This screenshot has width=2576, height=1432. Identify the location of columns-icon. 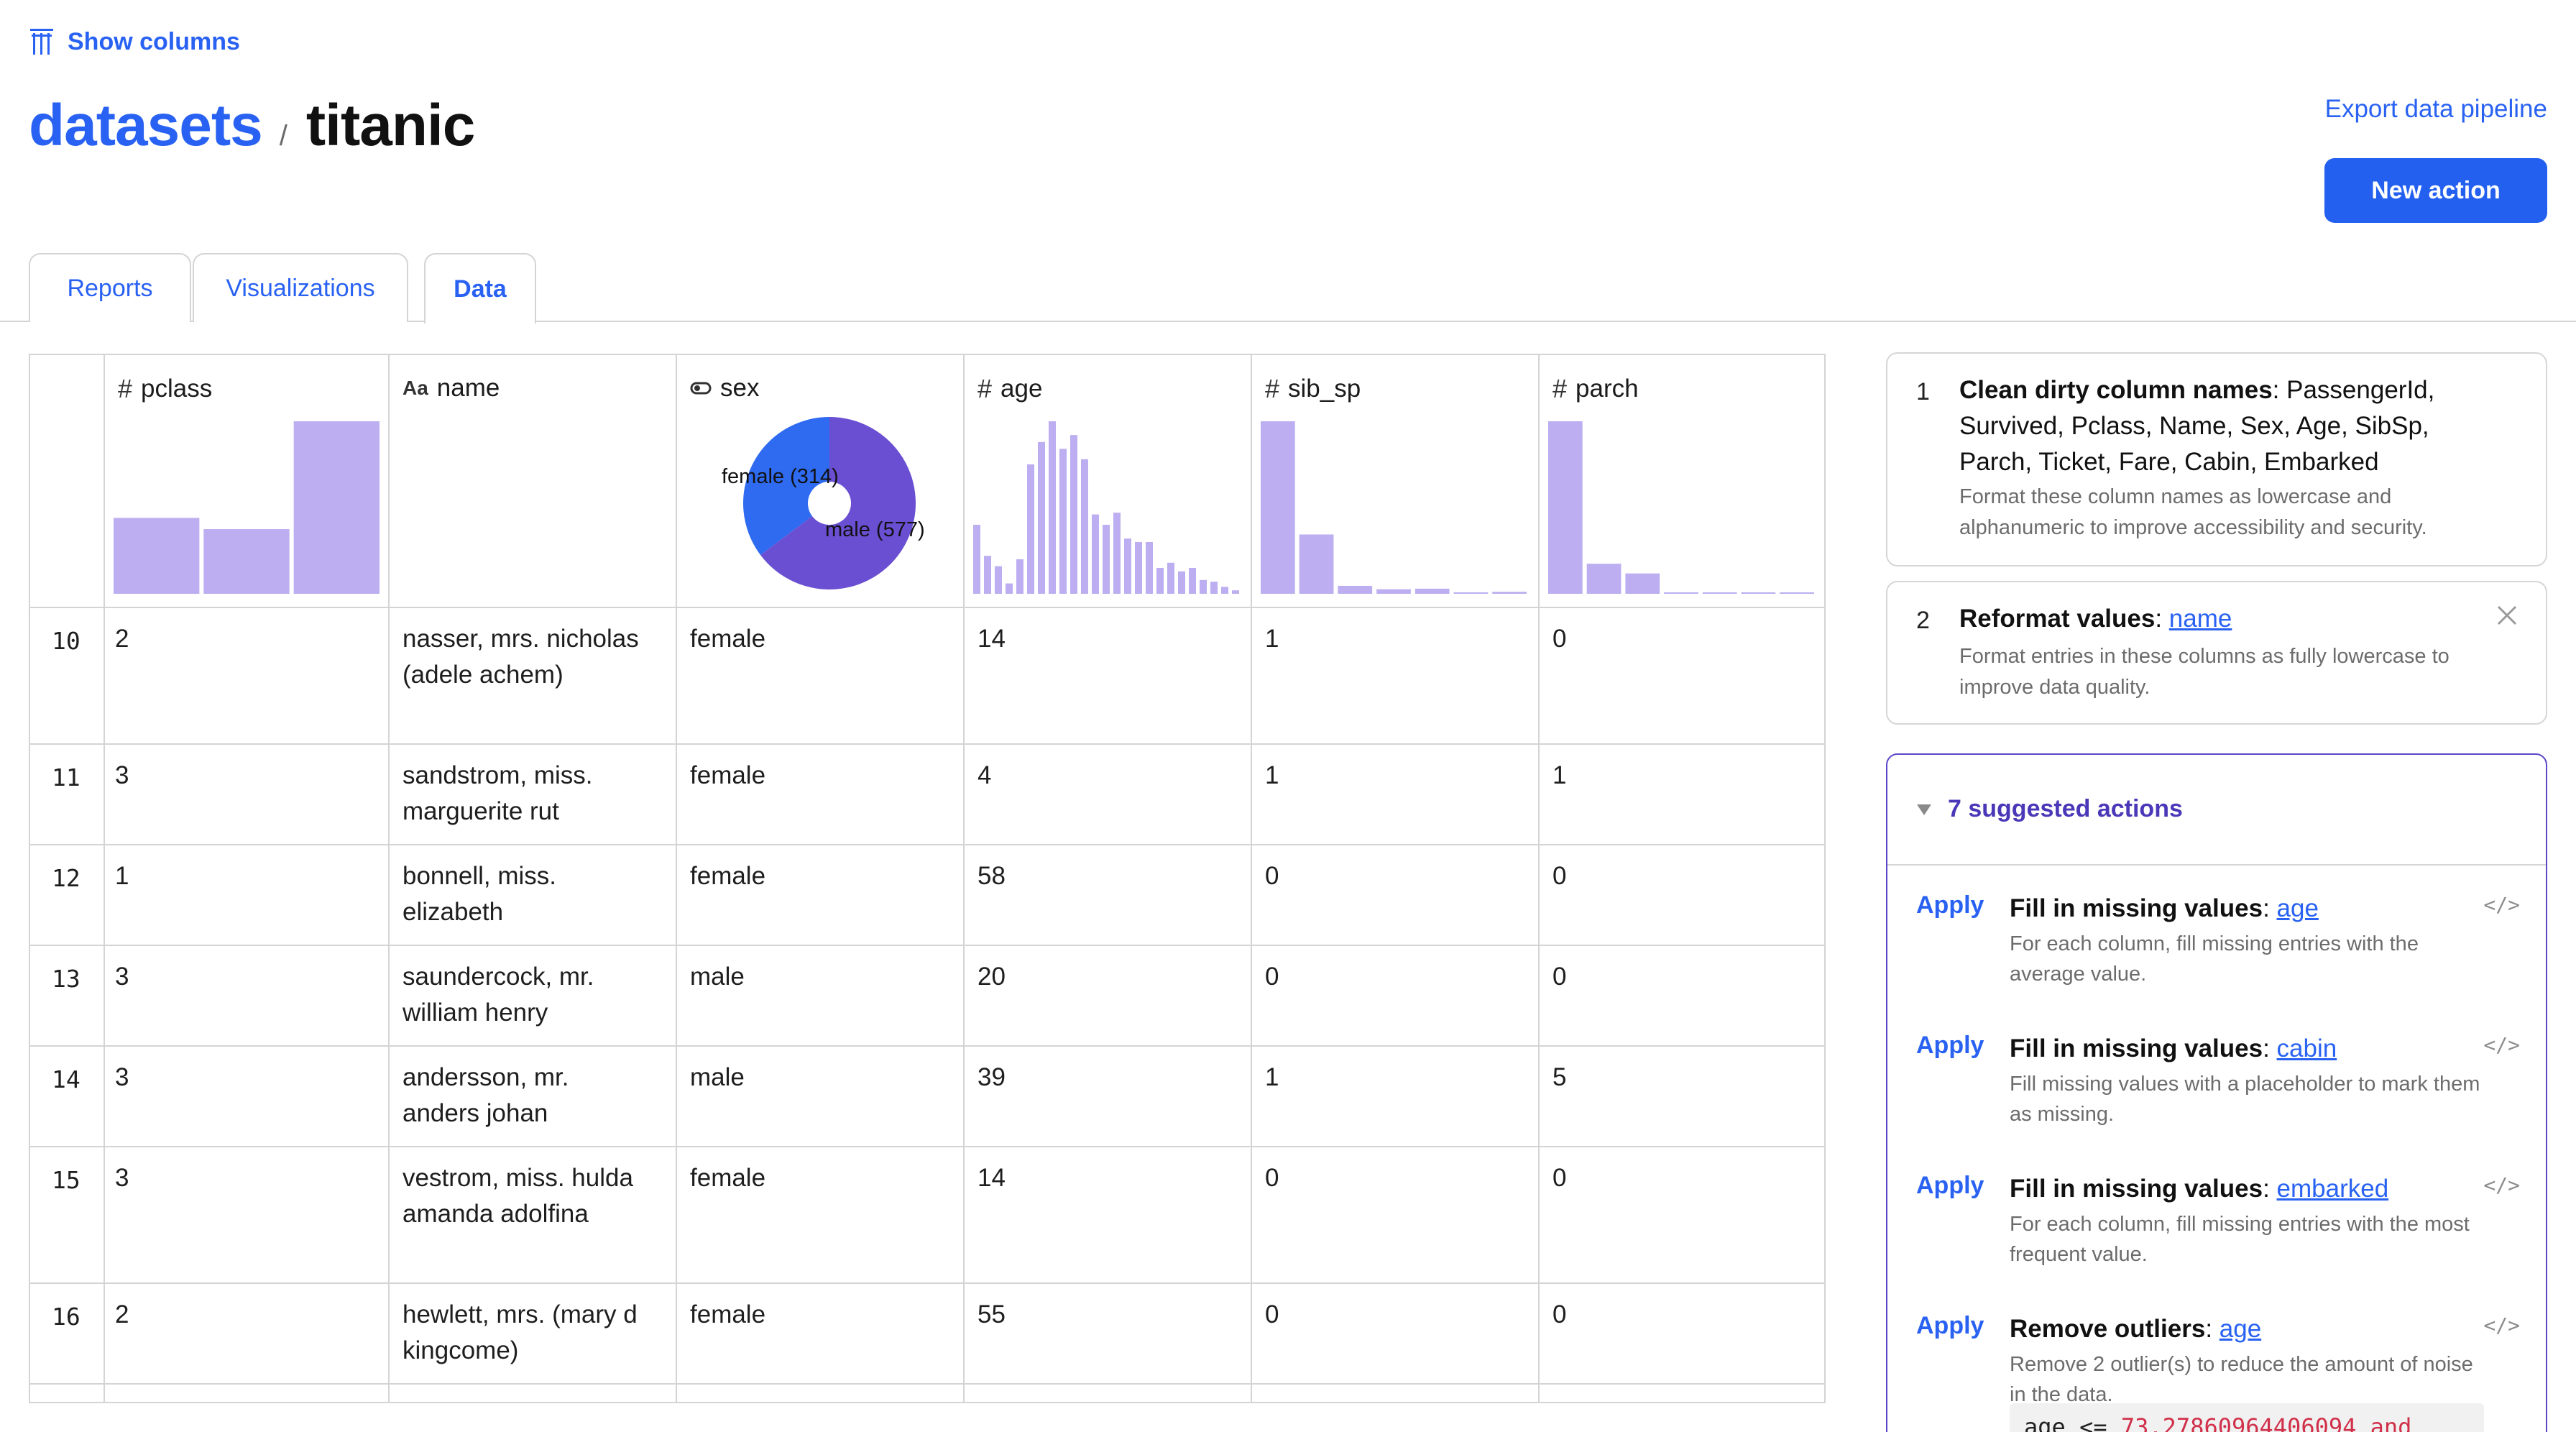
(41, 42).